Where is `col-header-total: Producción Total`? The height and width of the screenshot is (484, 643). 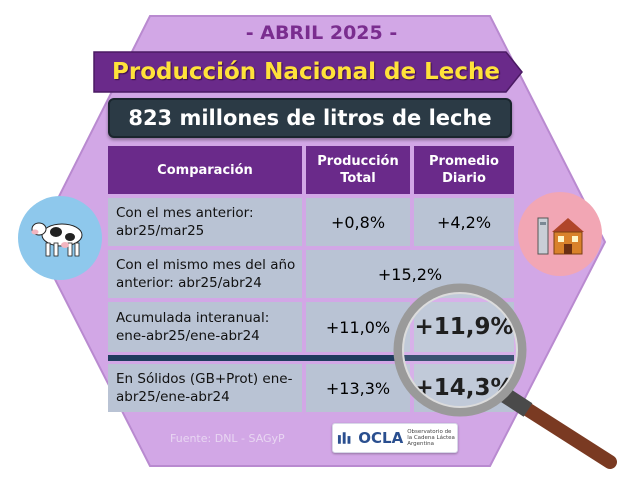 col-header-total: Producción Total is located at coordinates (358, 170).